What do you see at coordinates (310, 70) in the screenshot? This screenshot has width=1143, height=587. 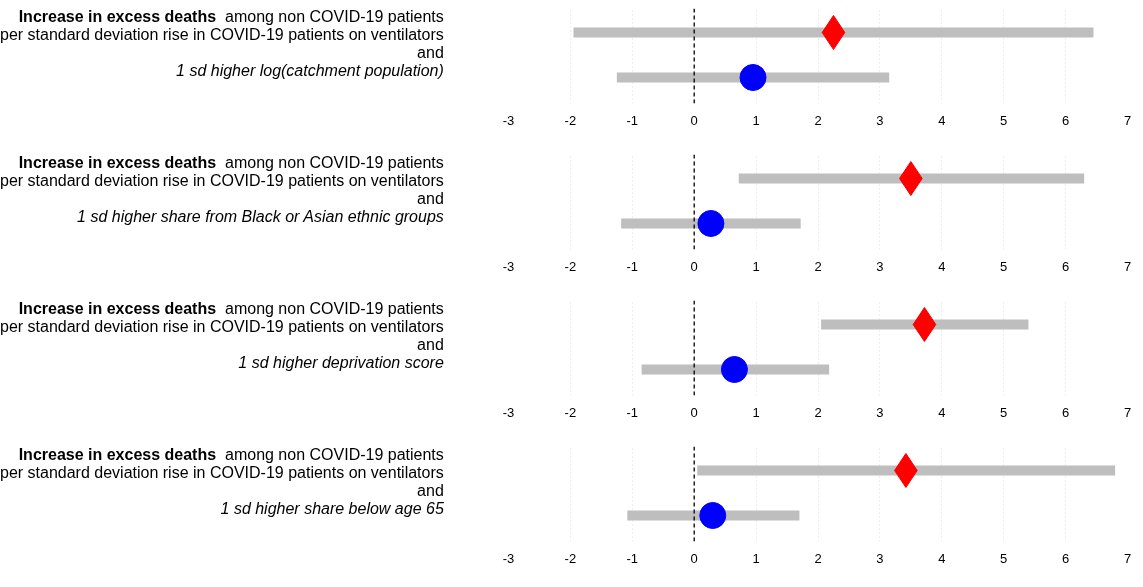 I see `text: 1 sd higher log(catchment population)` at bounding box center [310, 70].